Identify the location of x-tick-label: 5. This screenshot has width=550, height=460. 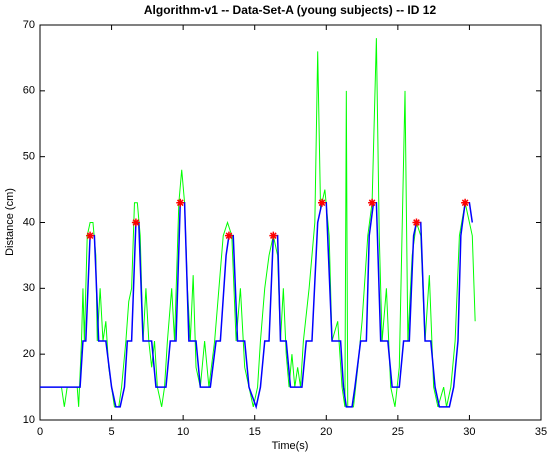
(112, 432).